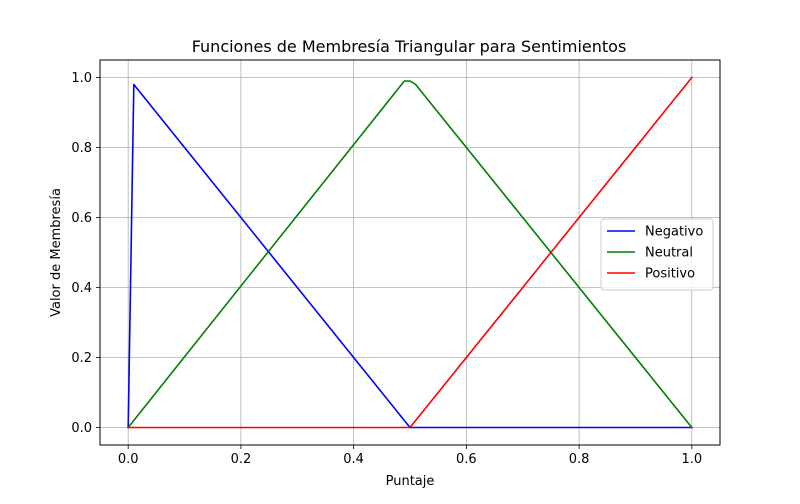  What do you see at coordinates (81, 428) in the screenshot?
I see `y-tick-label: 0.0` at bounding box center [81, 428].